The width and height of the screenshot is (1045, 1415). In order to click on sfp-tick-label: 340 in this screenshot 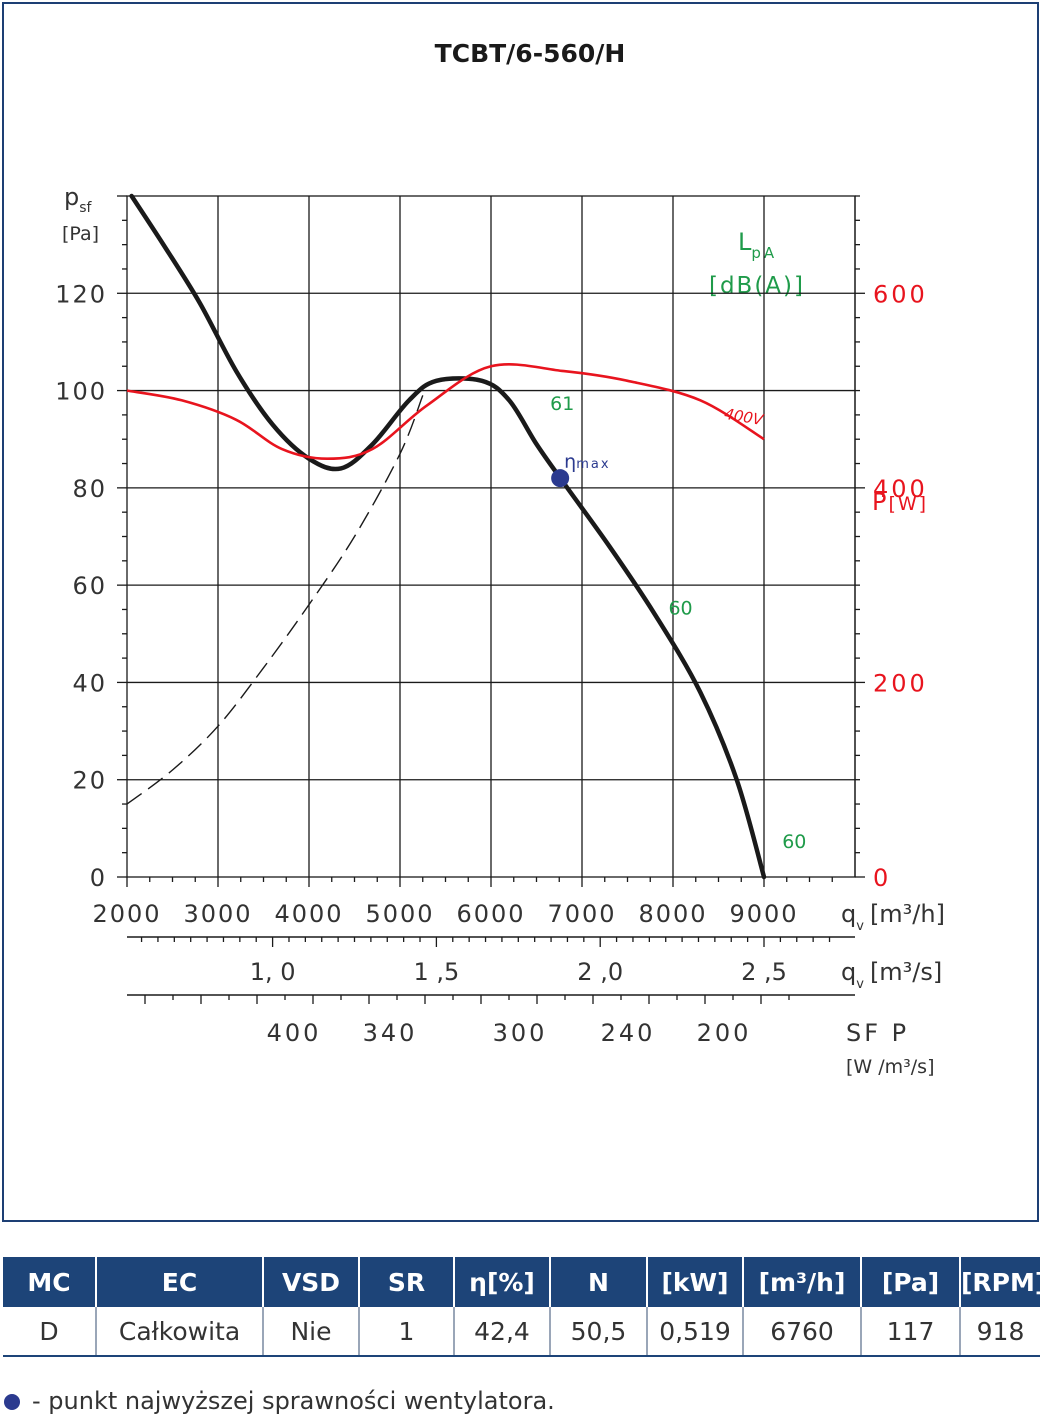, I will do `click(390, 1033)`.